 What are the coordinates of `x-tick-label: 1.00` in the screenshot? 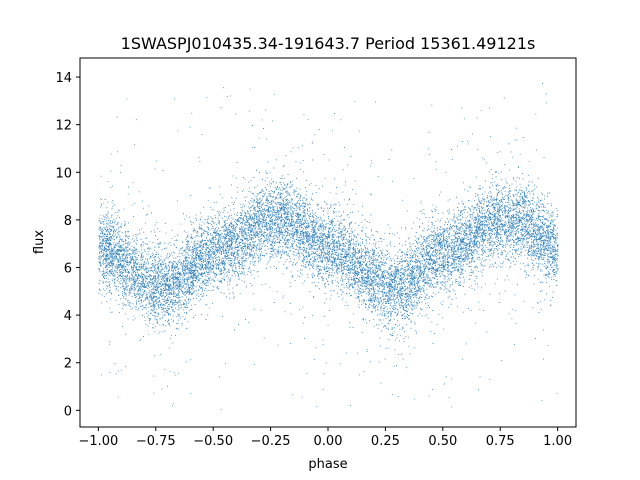 It's located at (557, 441).